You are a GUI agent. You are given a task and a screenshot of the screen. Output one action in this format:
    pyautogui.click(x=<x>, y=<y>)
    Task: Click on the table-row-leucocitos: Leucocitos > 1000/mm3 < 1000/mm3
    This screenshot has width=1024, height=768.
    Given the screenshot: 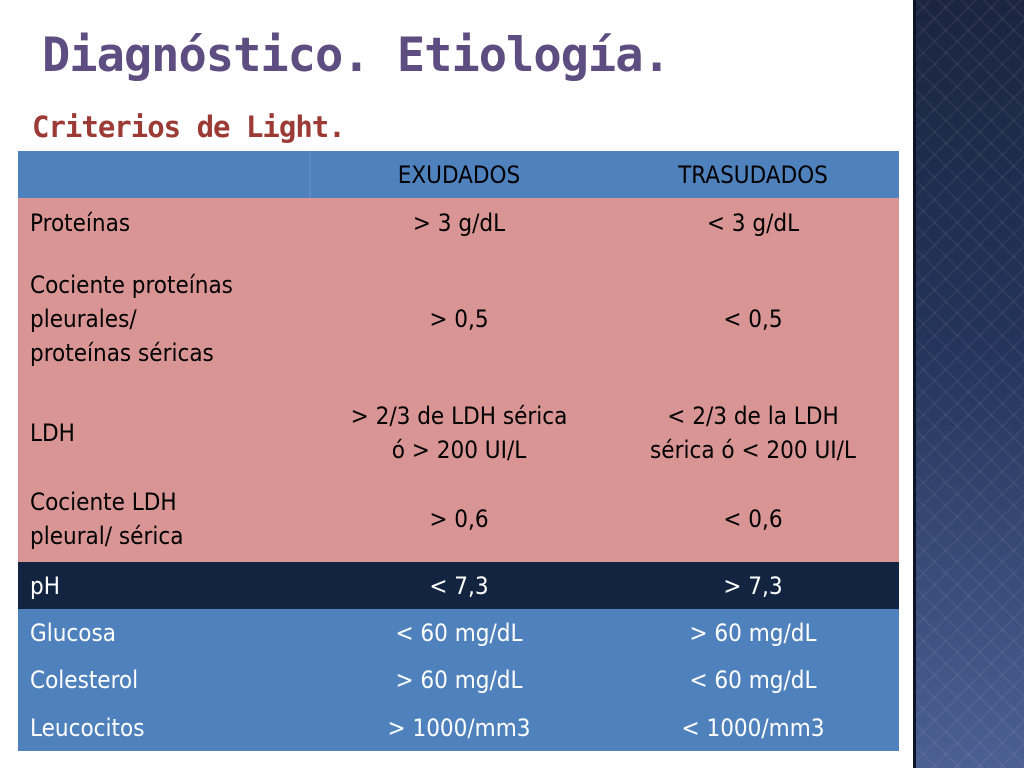 What is the action you would take?
    pyautogui.click(x=458, y=727)
    